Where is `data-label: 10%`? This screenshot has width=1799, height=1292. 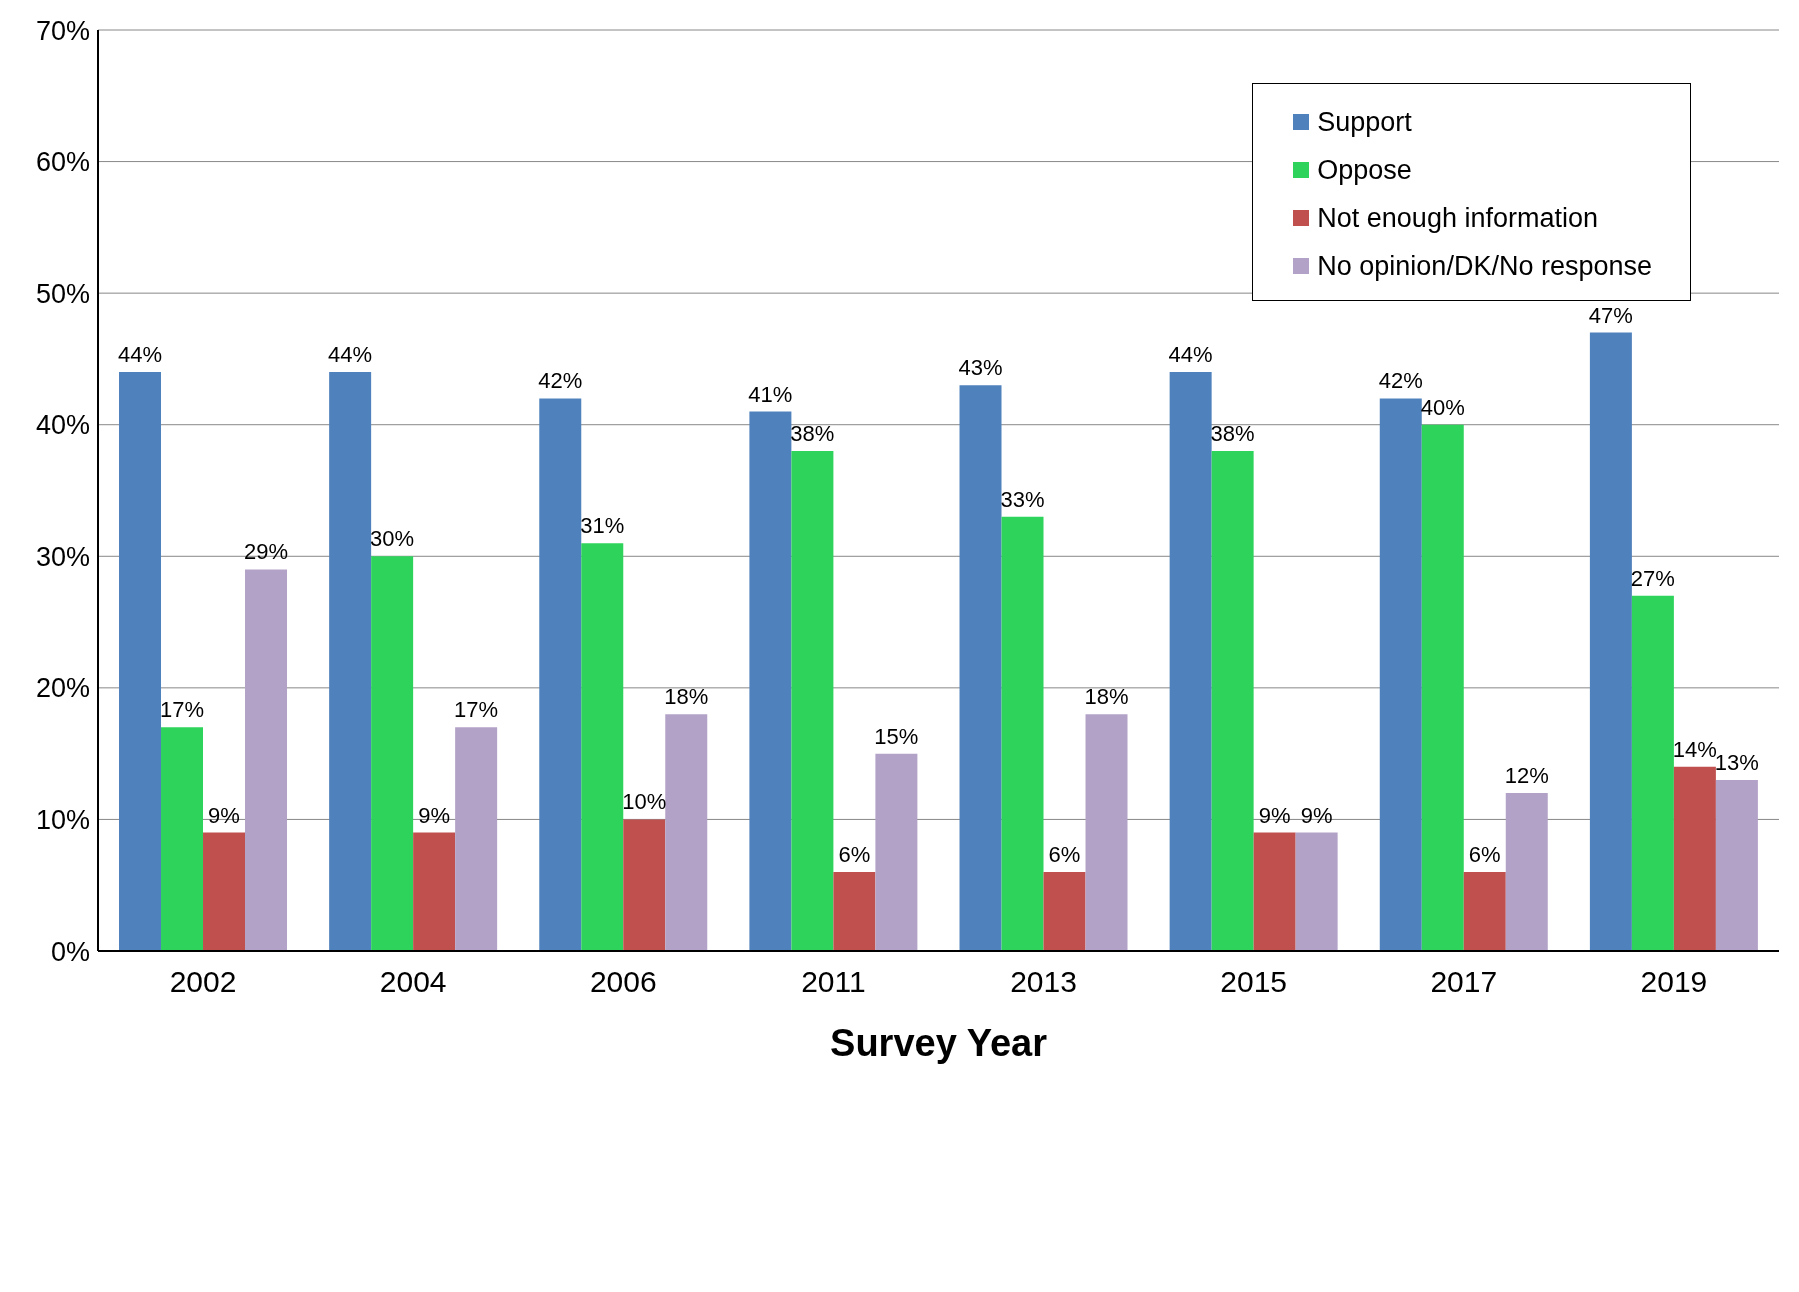 data-label: 10% is located at coordinates (644, 802).